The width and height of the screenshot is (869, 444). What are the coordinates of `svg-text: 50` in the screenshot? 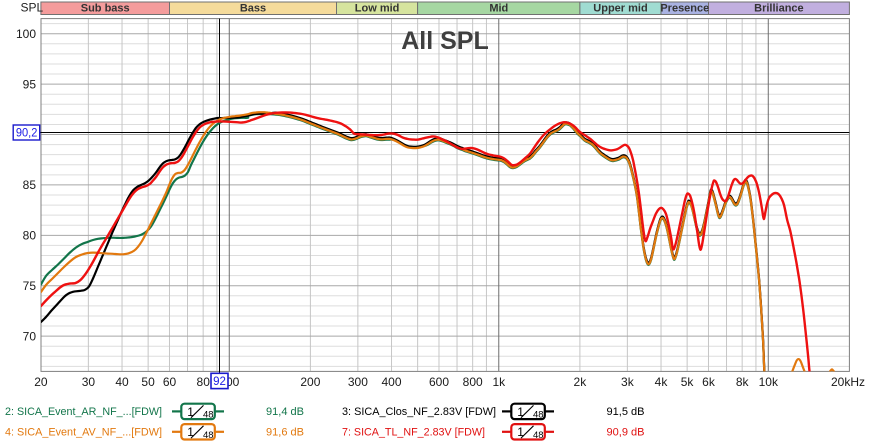 It's located at (148, 382).